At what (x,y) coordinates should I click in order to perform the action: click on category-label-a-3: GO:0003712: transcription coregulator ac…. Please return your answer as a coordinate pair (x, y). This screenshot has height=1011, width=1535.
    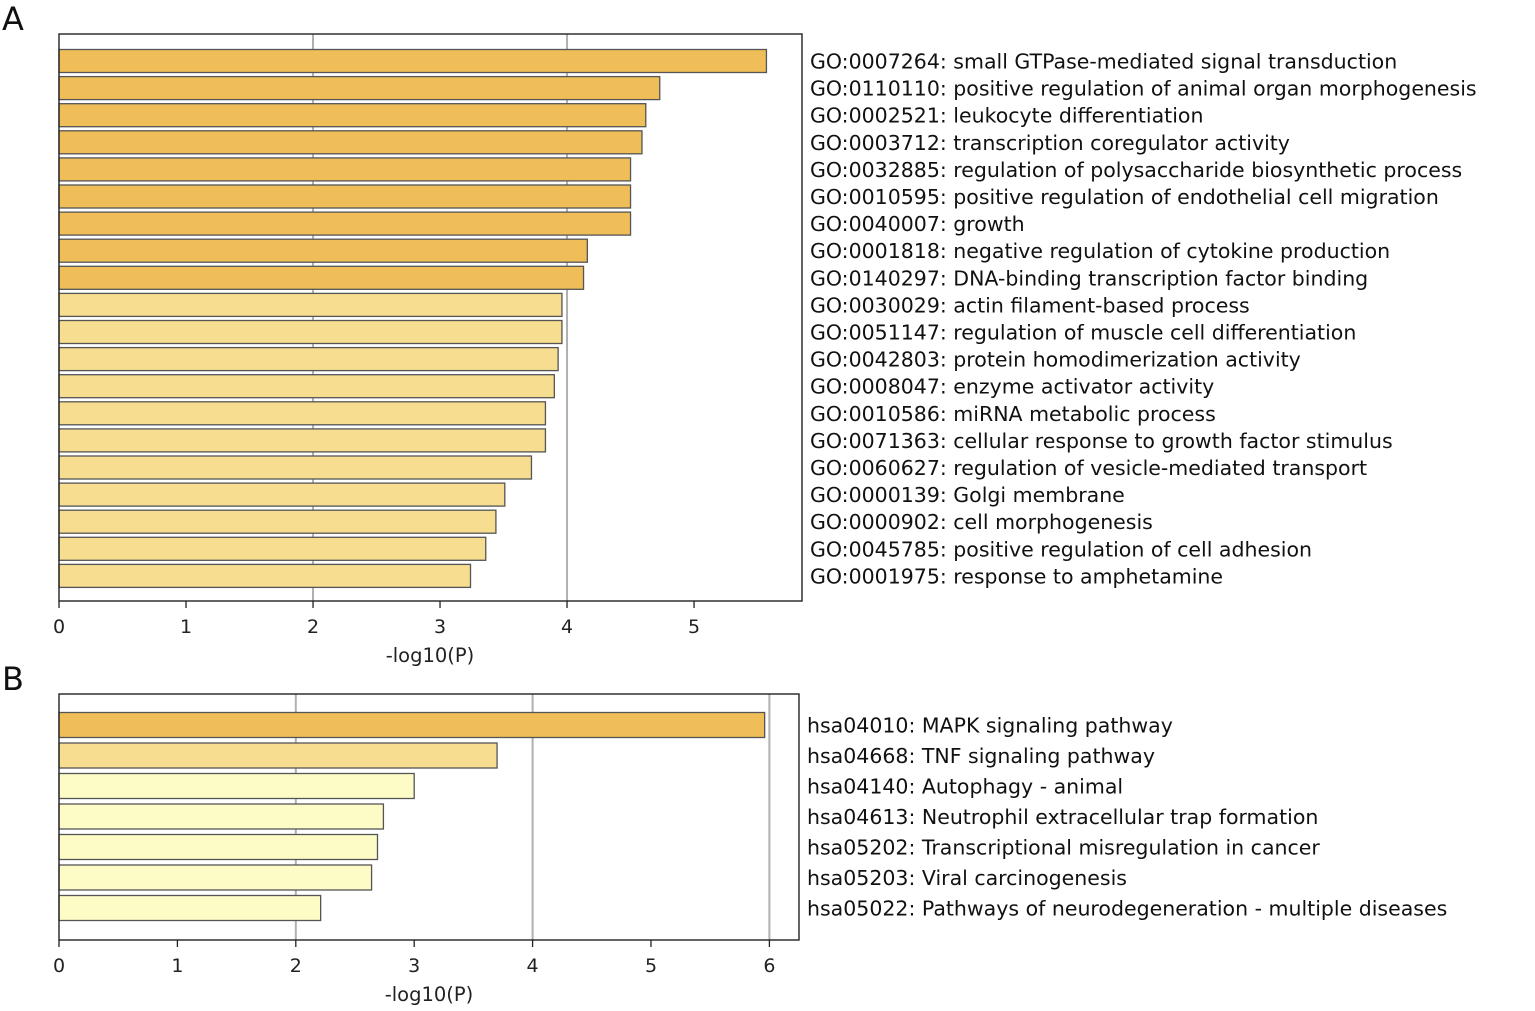
    Looking at the image, I should click on (1050, 143).